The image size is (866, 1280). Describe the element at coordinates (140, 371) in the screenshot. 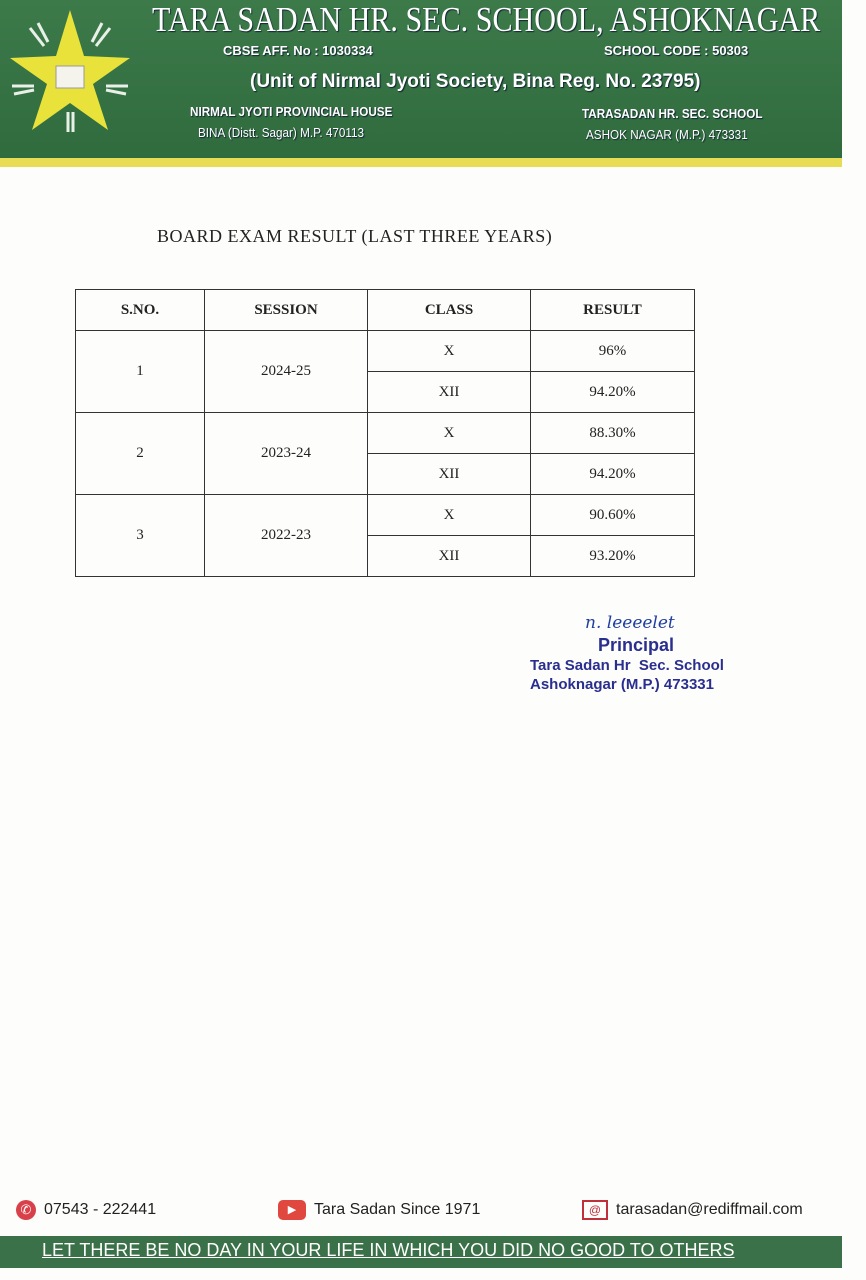

I see `sno-cell: 1` at that location.